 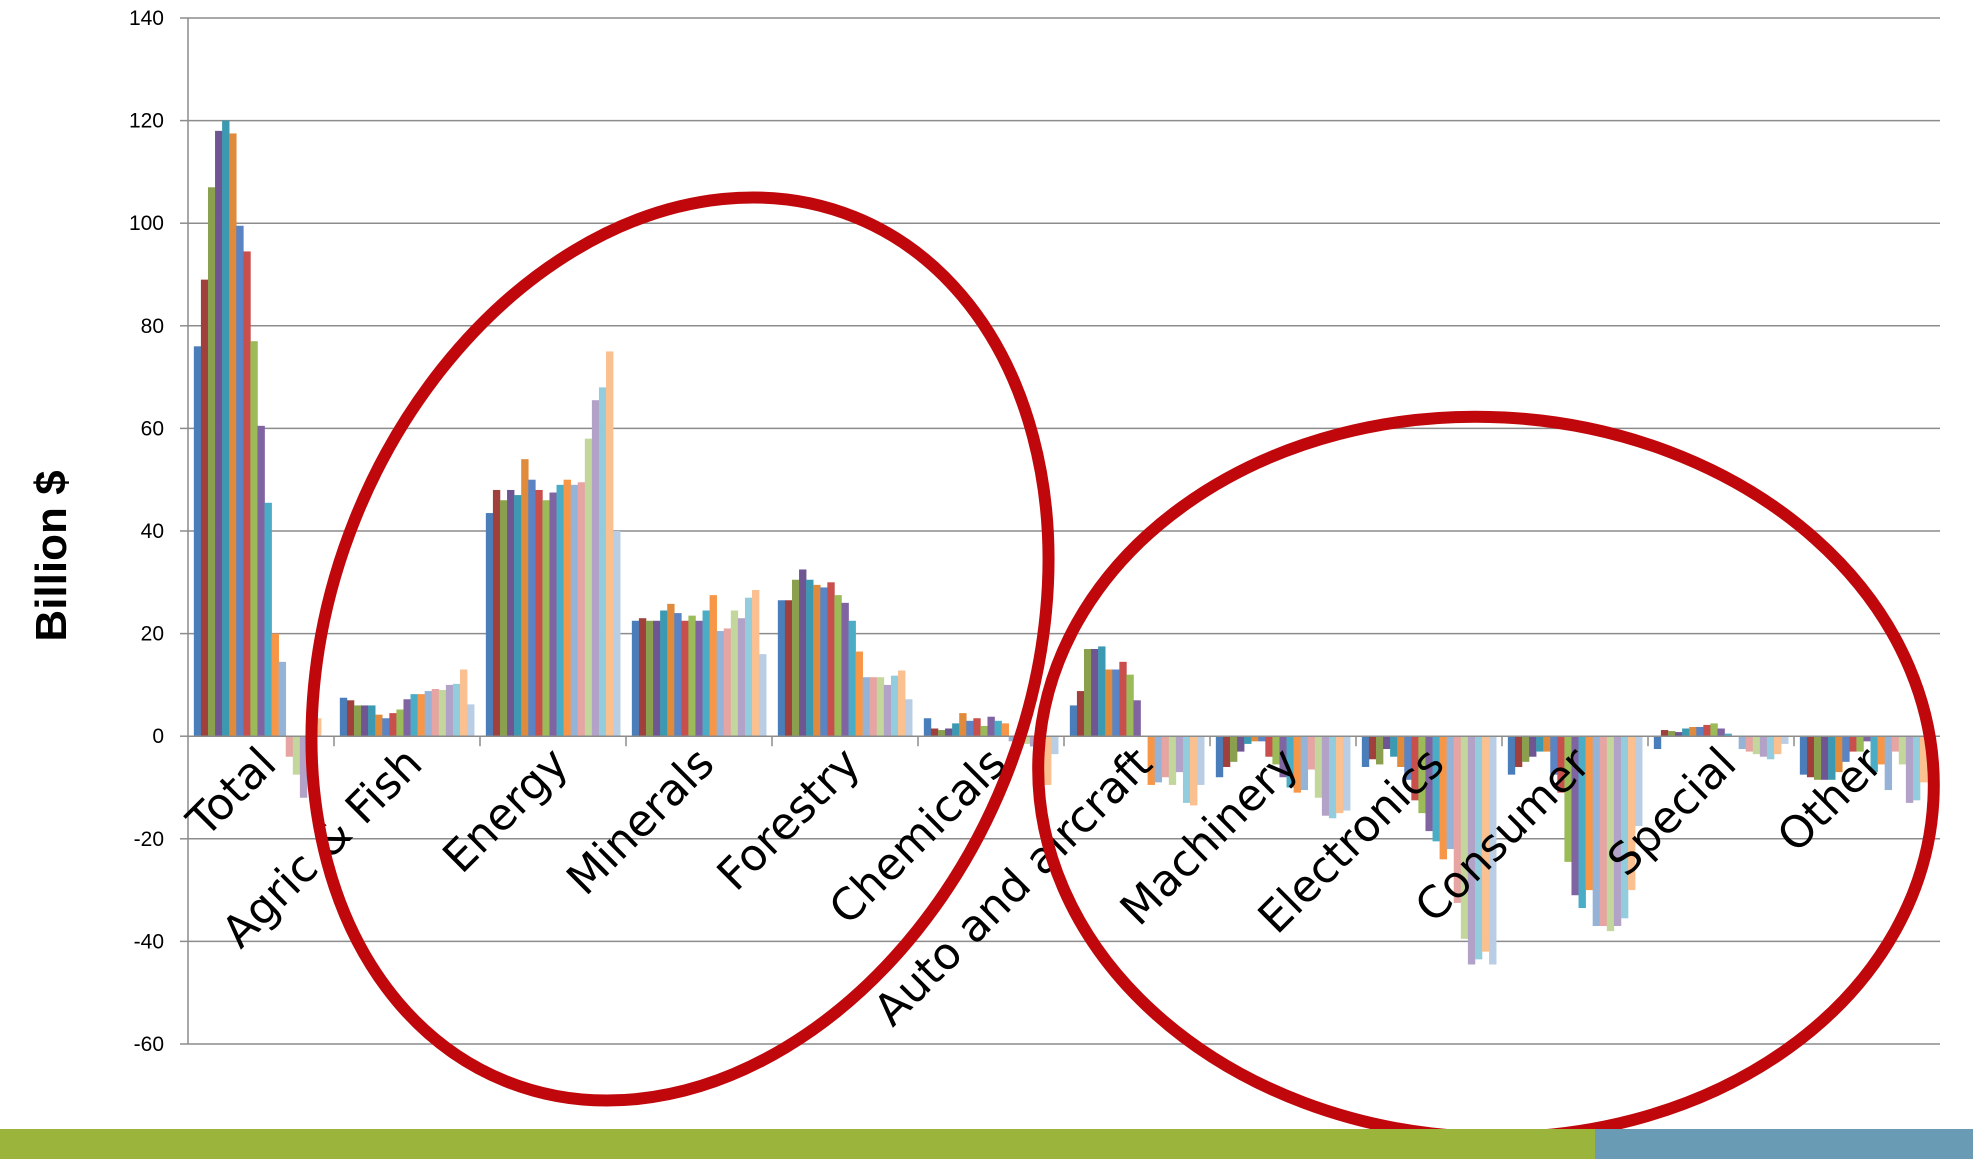 What do you see at coordinates (149, 1044) in the screenshot?
I see `y-tick-label: -60` at bounding box center [149, 1044].